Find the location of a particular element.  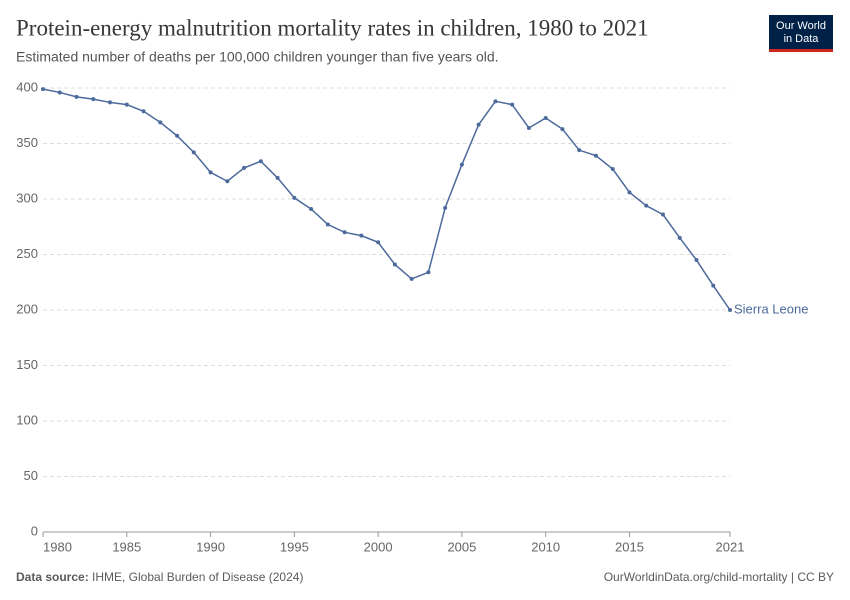

source-label: Data source: is located at coordinates (52, 577).